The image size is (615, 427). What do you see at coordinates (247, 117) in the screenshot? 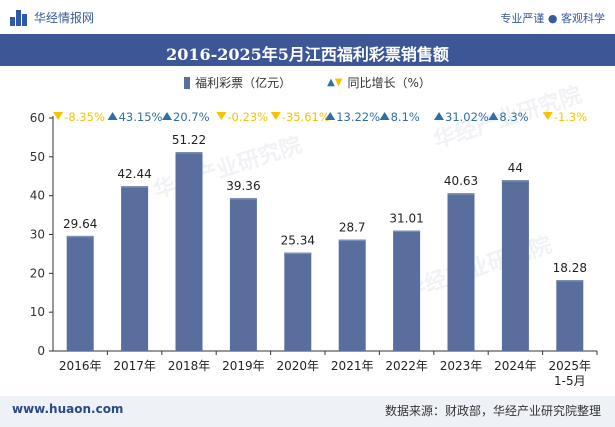
I see `growth-value-label: -0.23%` at bounding box center [247, 117].